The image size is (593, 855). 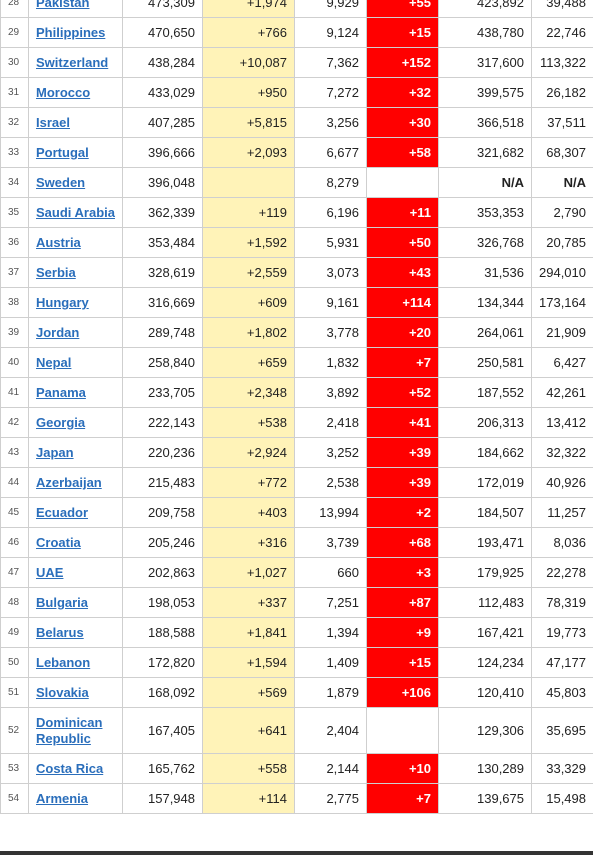 I want to click on total-cases-cell: 396,048, so click(x=162, y=182).